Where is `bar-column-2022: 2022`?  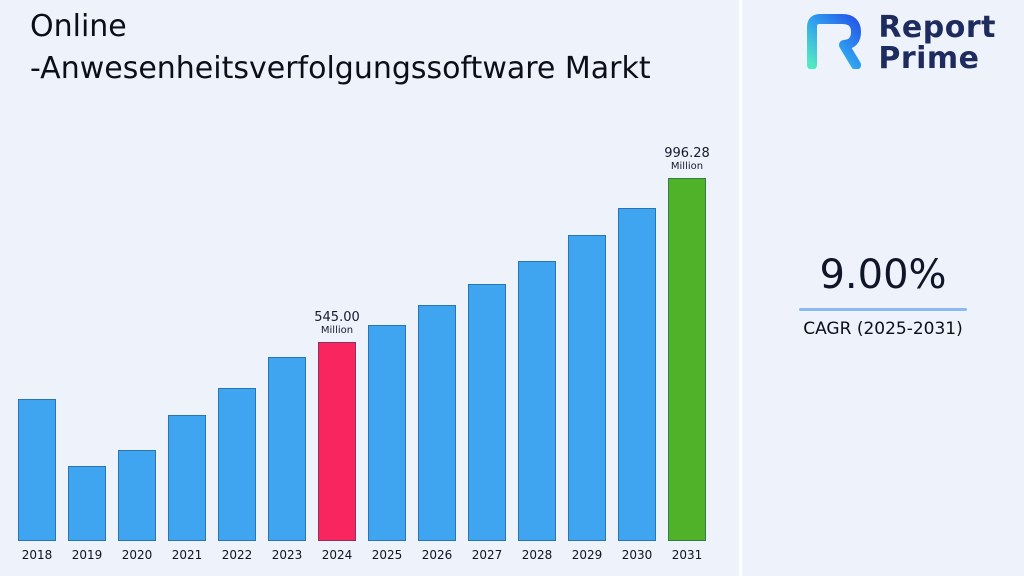
bar-column-2022: 2022 is located at coordinates (237, 475).